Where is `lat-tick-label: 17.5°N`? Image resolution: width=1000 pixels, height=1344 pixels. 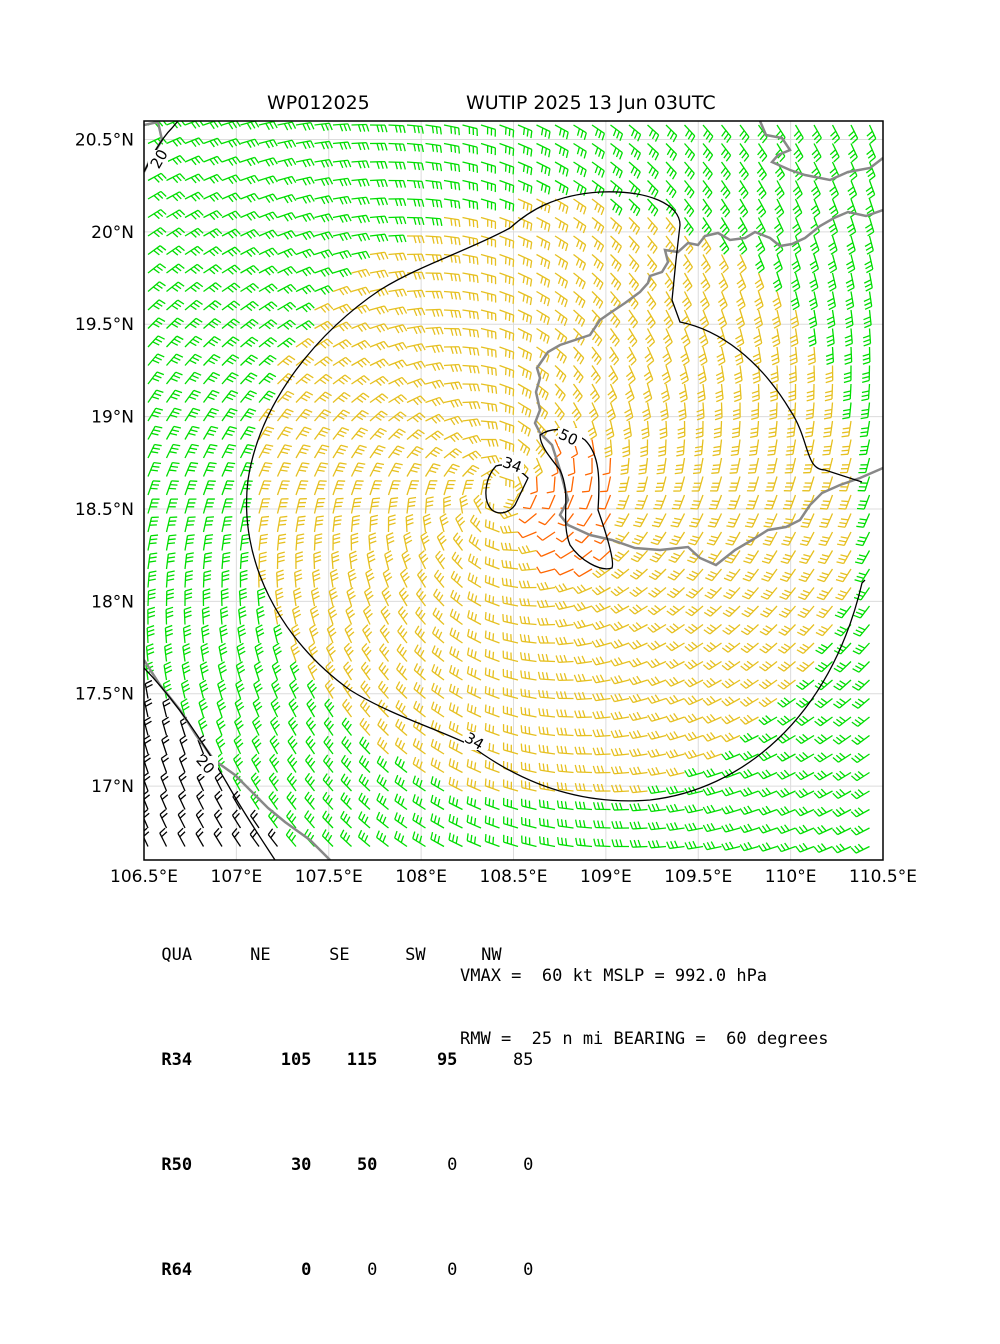 lat-tick-label: 17.5°N is located at coordinates (104, 695).